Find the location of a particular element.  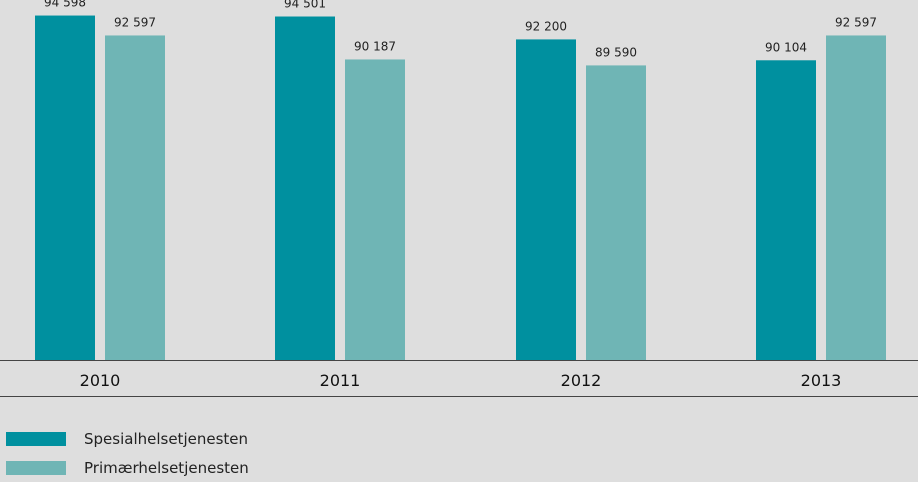

value-label-2010-series-1: 92 597 is located at coordinates (135, 22).